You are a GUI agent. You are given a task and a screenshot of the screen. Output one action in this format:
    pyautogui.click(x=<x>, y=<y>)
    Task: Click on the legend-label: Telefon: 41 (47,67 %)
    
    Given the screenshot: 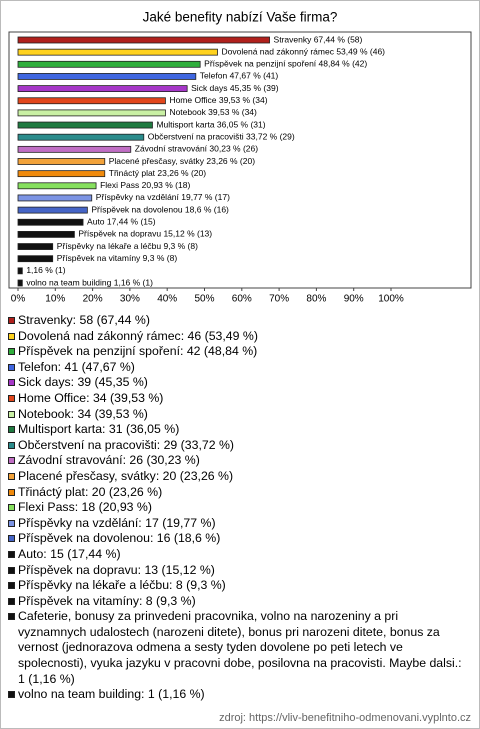 What is the action you would take?
    pyautogui.click(x=76, y=366)
    